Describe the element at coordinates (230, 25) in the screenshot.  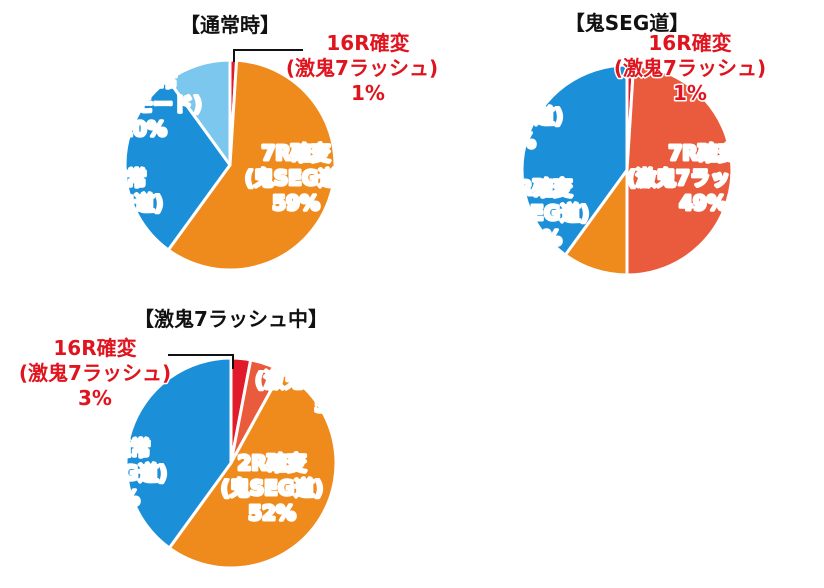
I see `chart-title: 【通常時】` at that location.